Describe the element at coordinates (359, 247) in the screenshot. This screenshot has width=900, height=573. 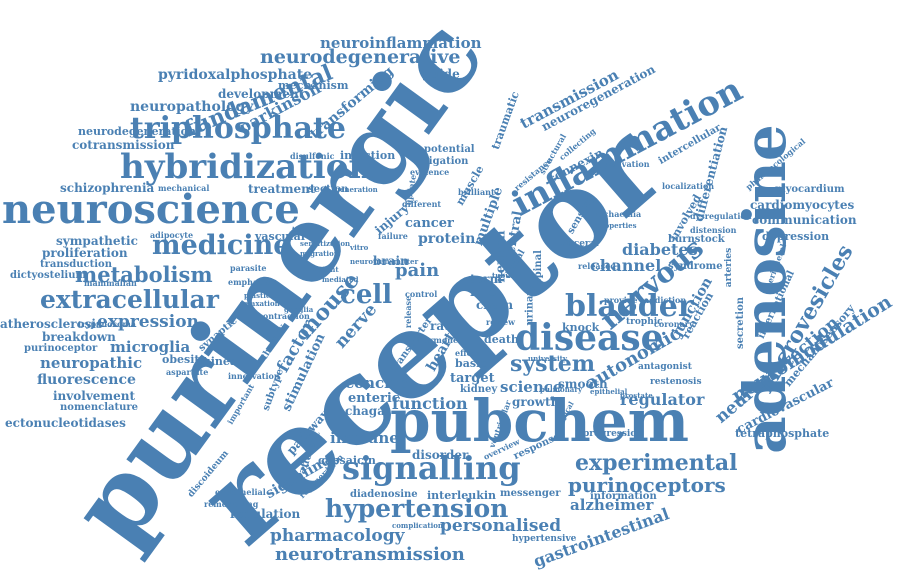
I see `cloud-word: vitro` at that location.